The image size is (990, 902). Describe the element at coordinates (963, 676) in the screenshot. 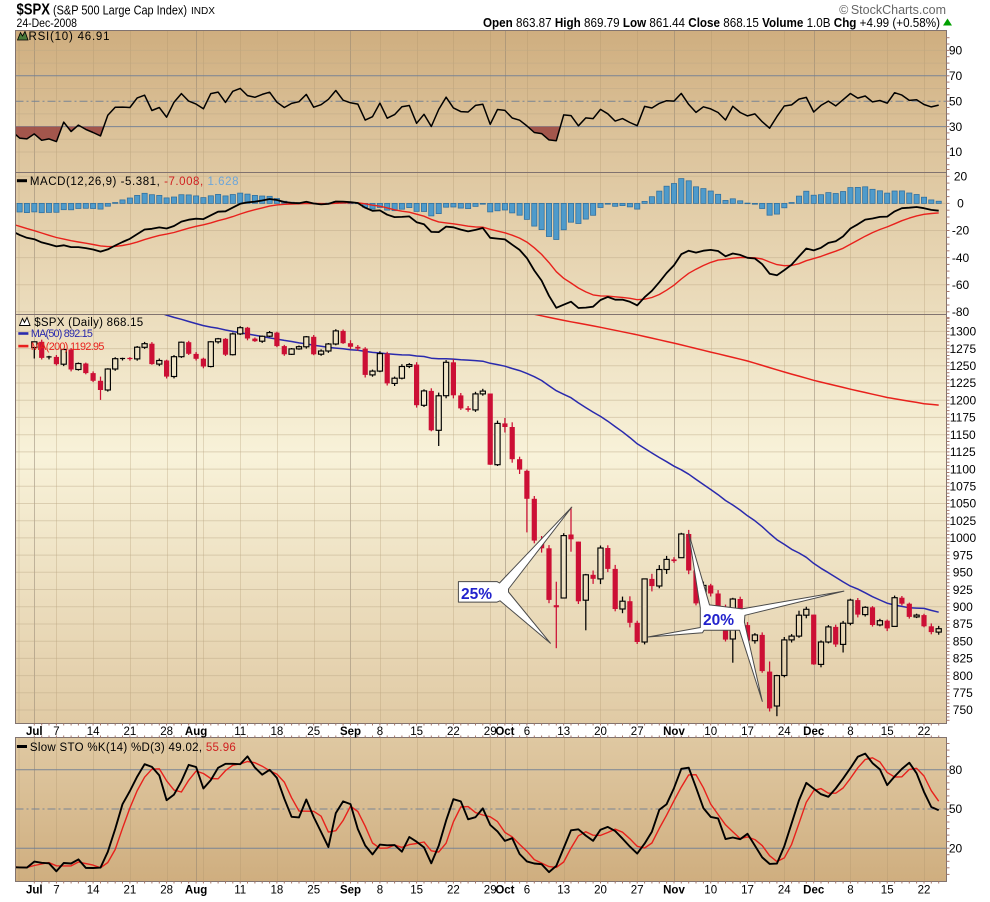

I see `svg-text: 800` at that location.